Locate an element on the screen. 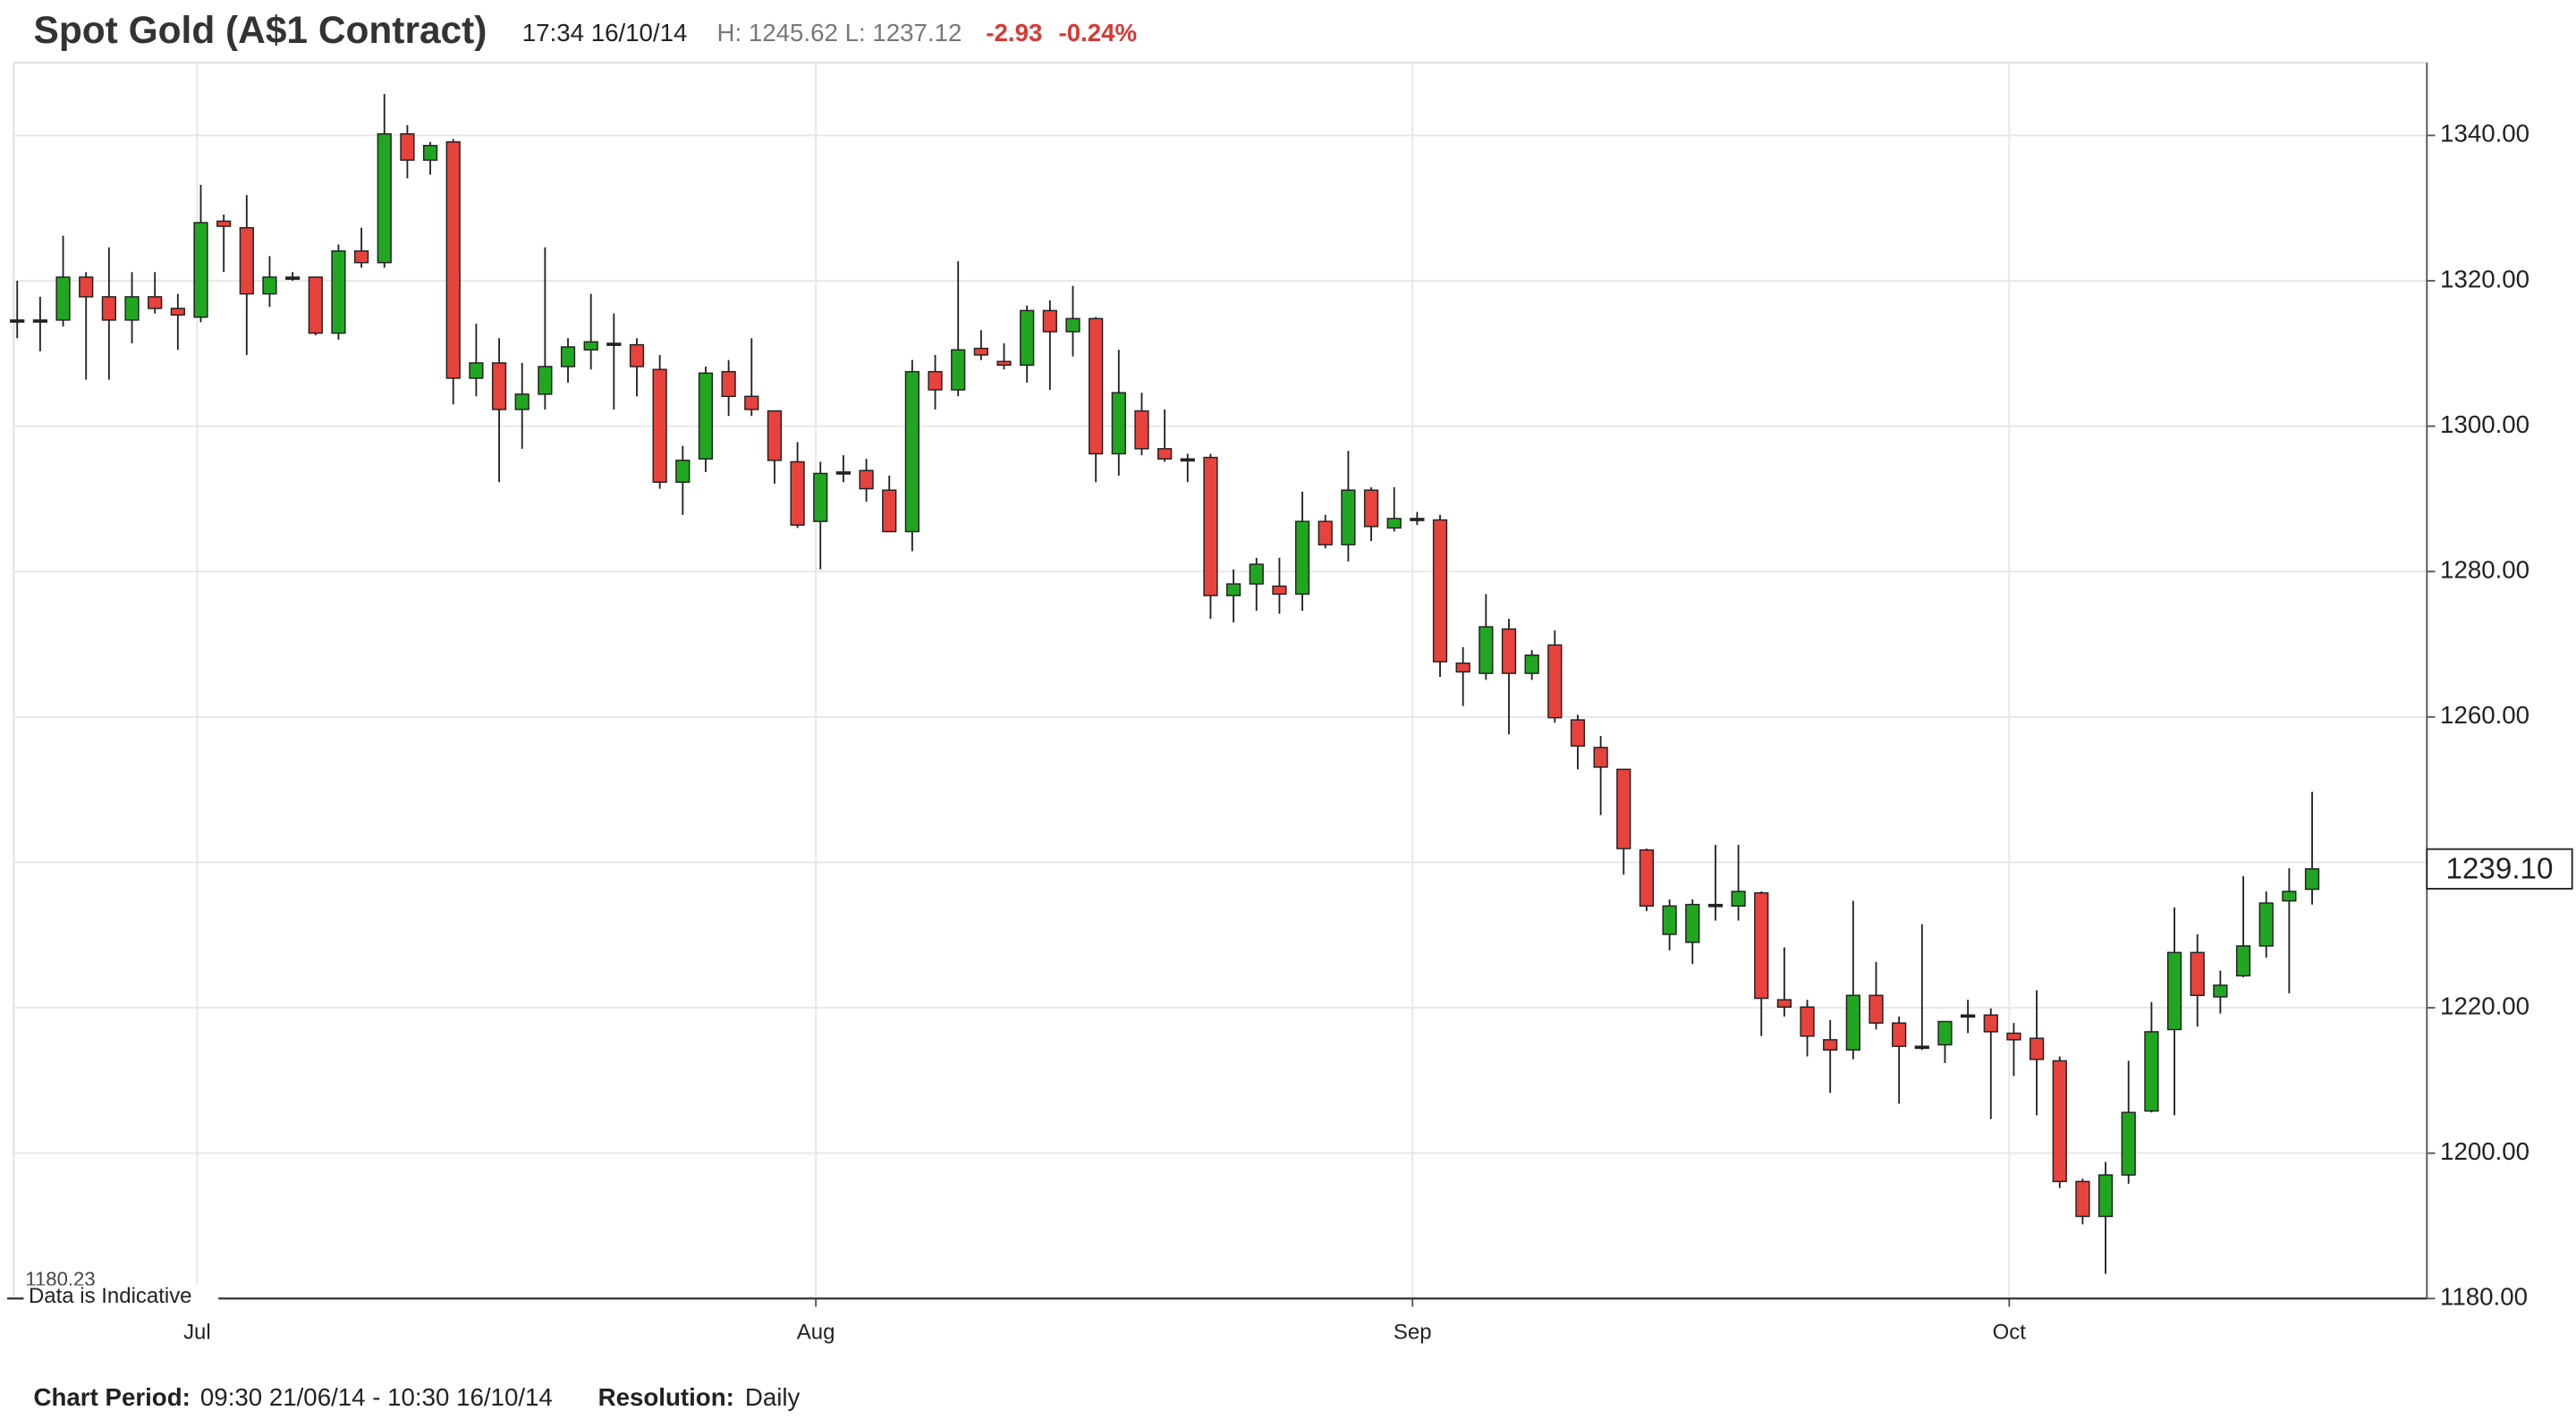 The width and height of the screenshot is (2576, 1419). chart-title: Spot Gold (A$1 Contract) is located at coordinates (260, 30).